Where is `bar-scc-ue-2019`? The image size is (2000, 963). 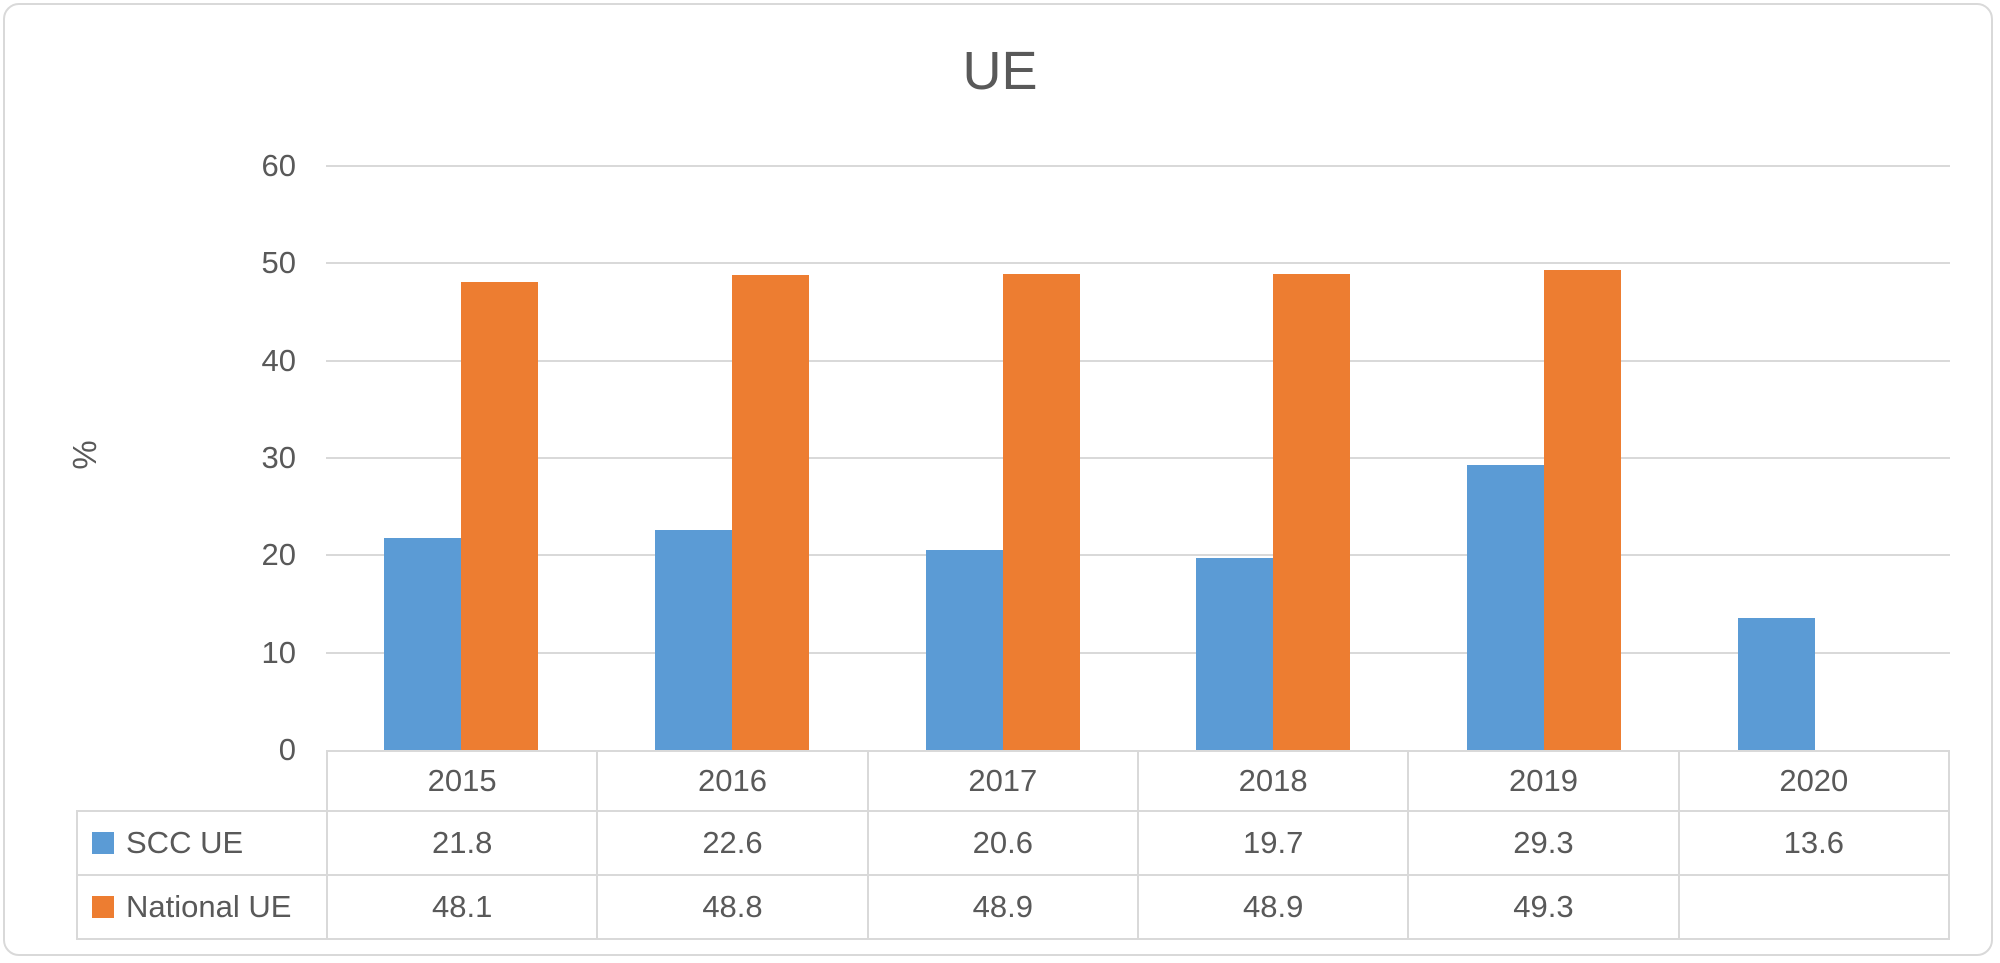 bar-scc-ue-2019 is located at coordinates (1505, 607).